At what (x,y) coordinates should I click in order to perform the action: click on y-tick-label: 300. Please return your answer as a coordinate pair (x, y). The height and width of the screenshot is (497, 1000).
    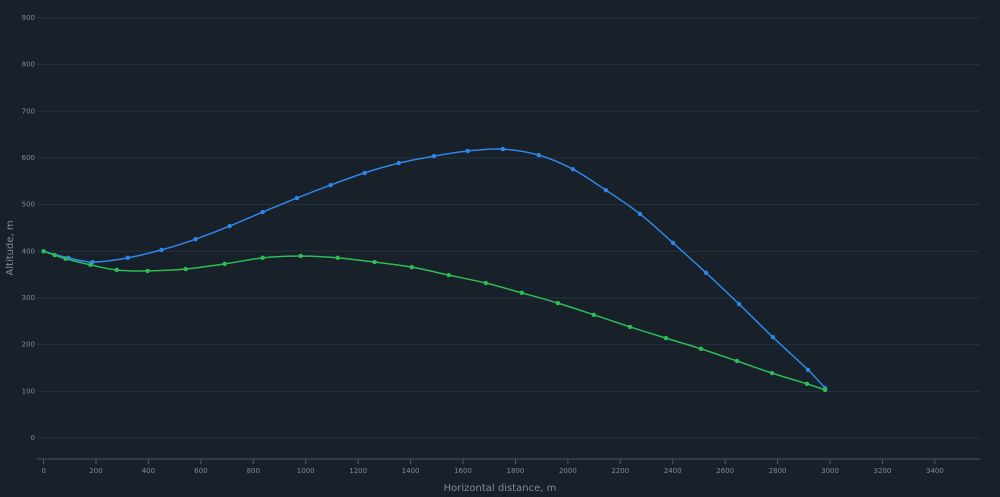
    Looking at the image, I should click on (28, 298).